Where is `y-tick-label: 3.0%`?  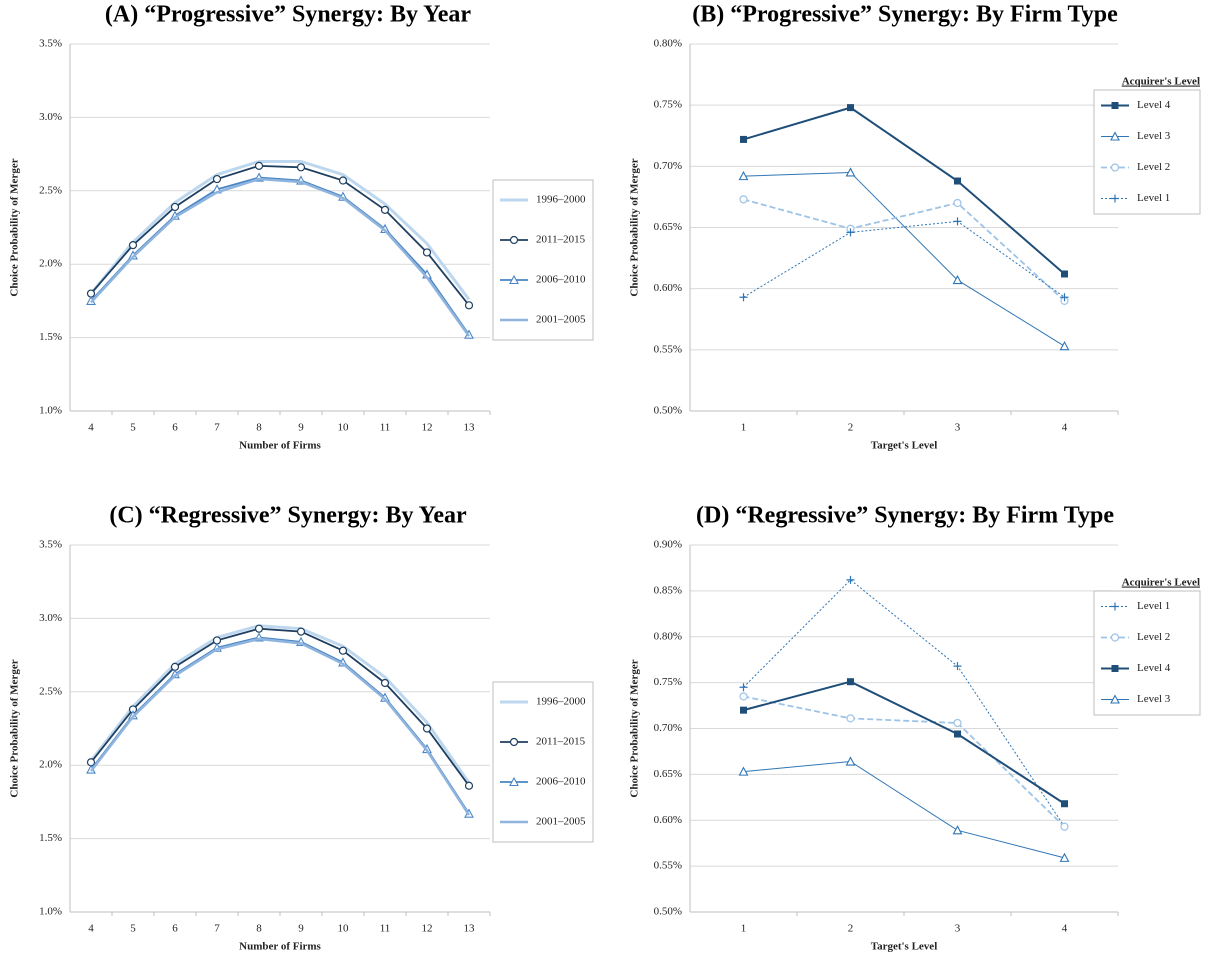
y-tick-label: 3.0% is located at coordinates (50, 618).